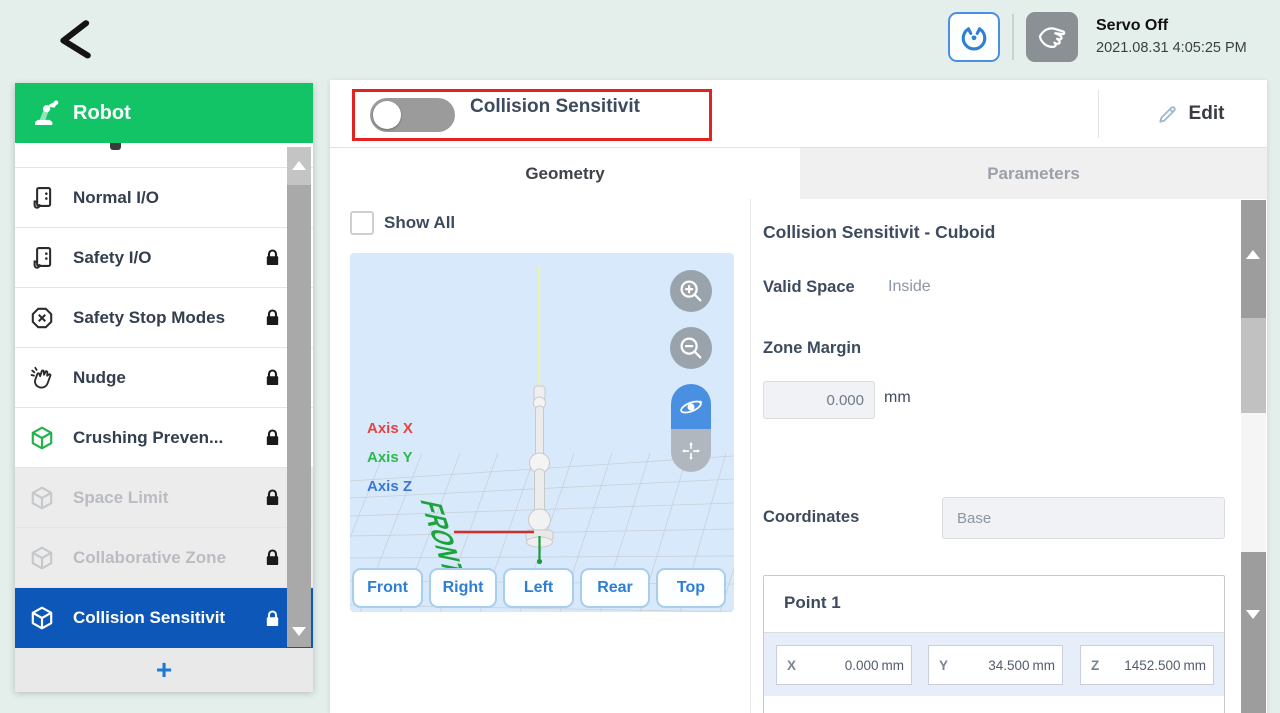 This screenshot has height=713, width=1280. Describe the element at coordinates (390, 486) in the screenshot. I see `axis-z-label: Axis Z` at that location.